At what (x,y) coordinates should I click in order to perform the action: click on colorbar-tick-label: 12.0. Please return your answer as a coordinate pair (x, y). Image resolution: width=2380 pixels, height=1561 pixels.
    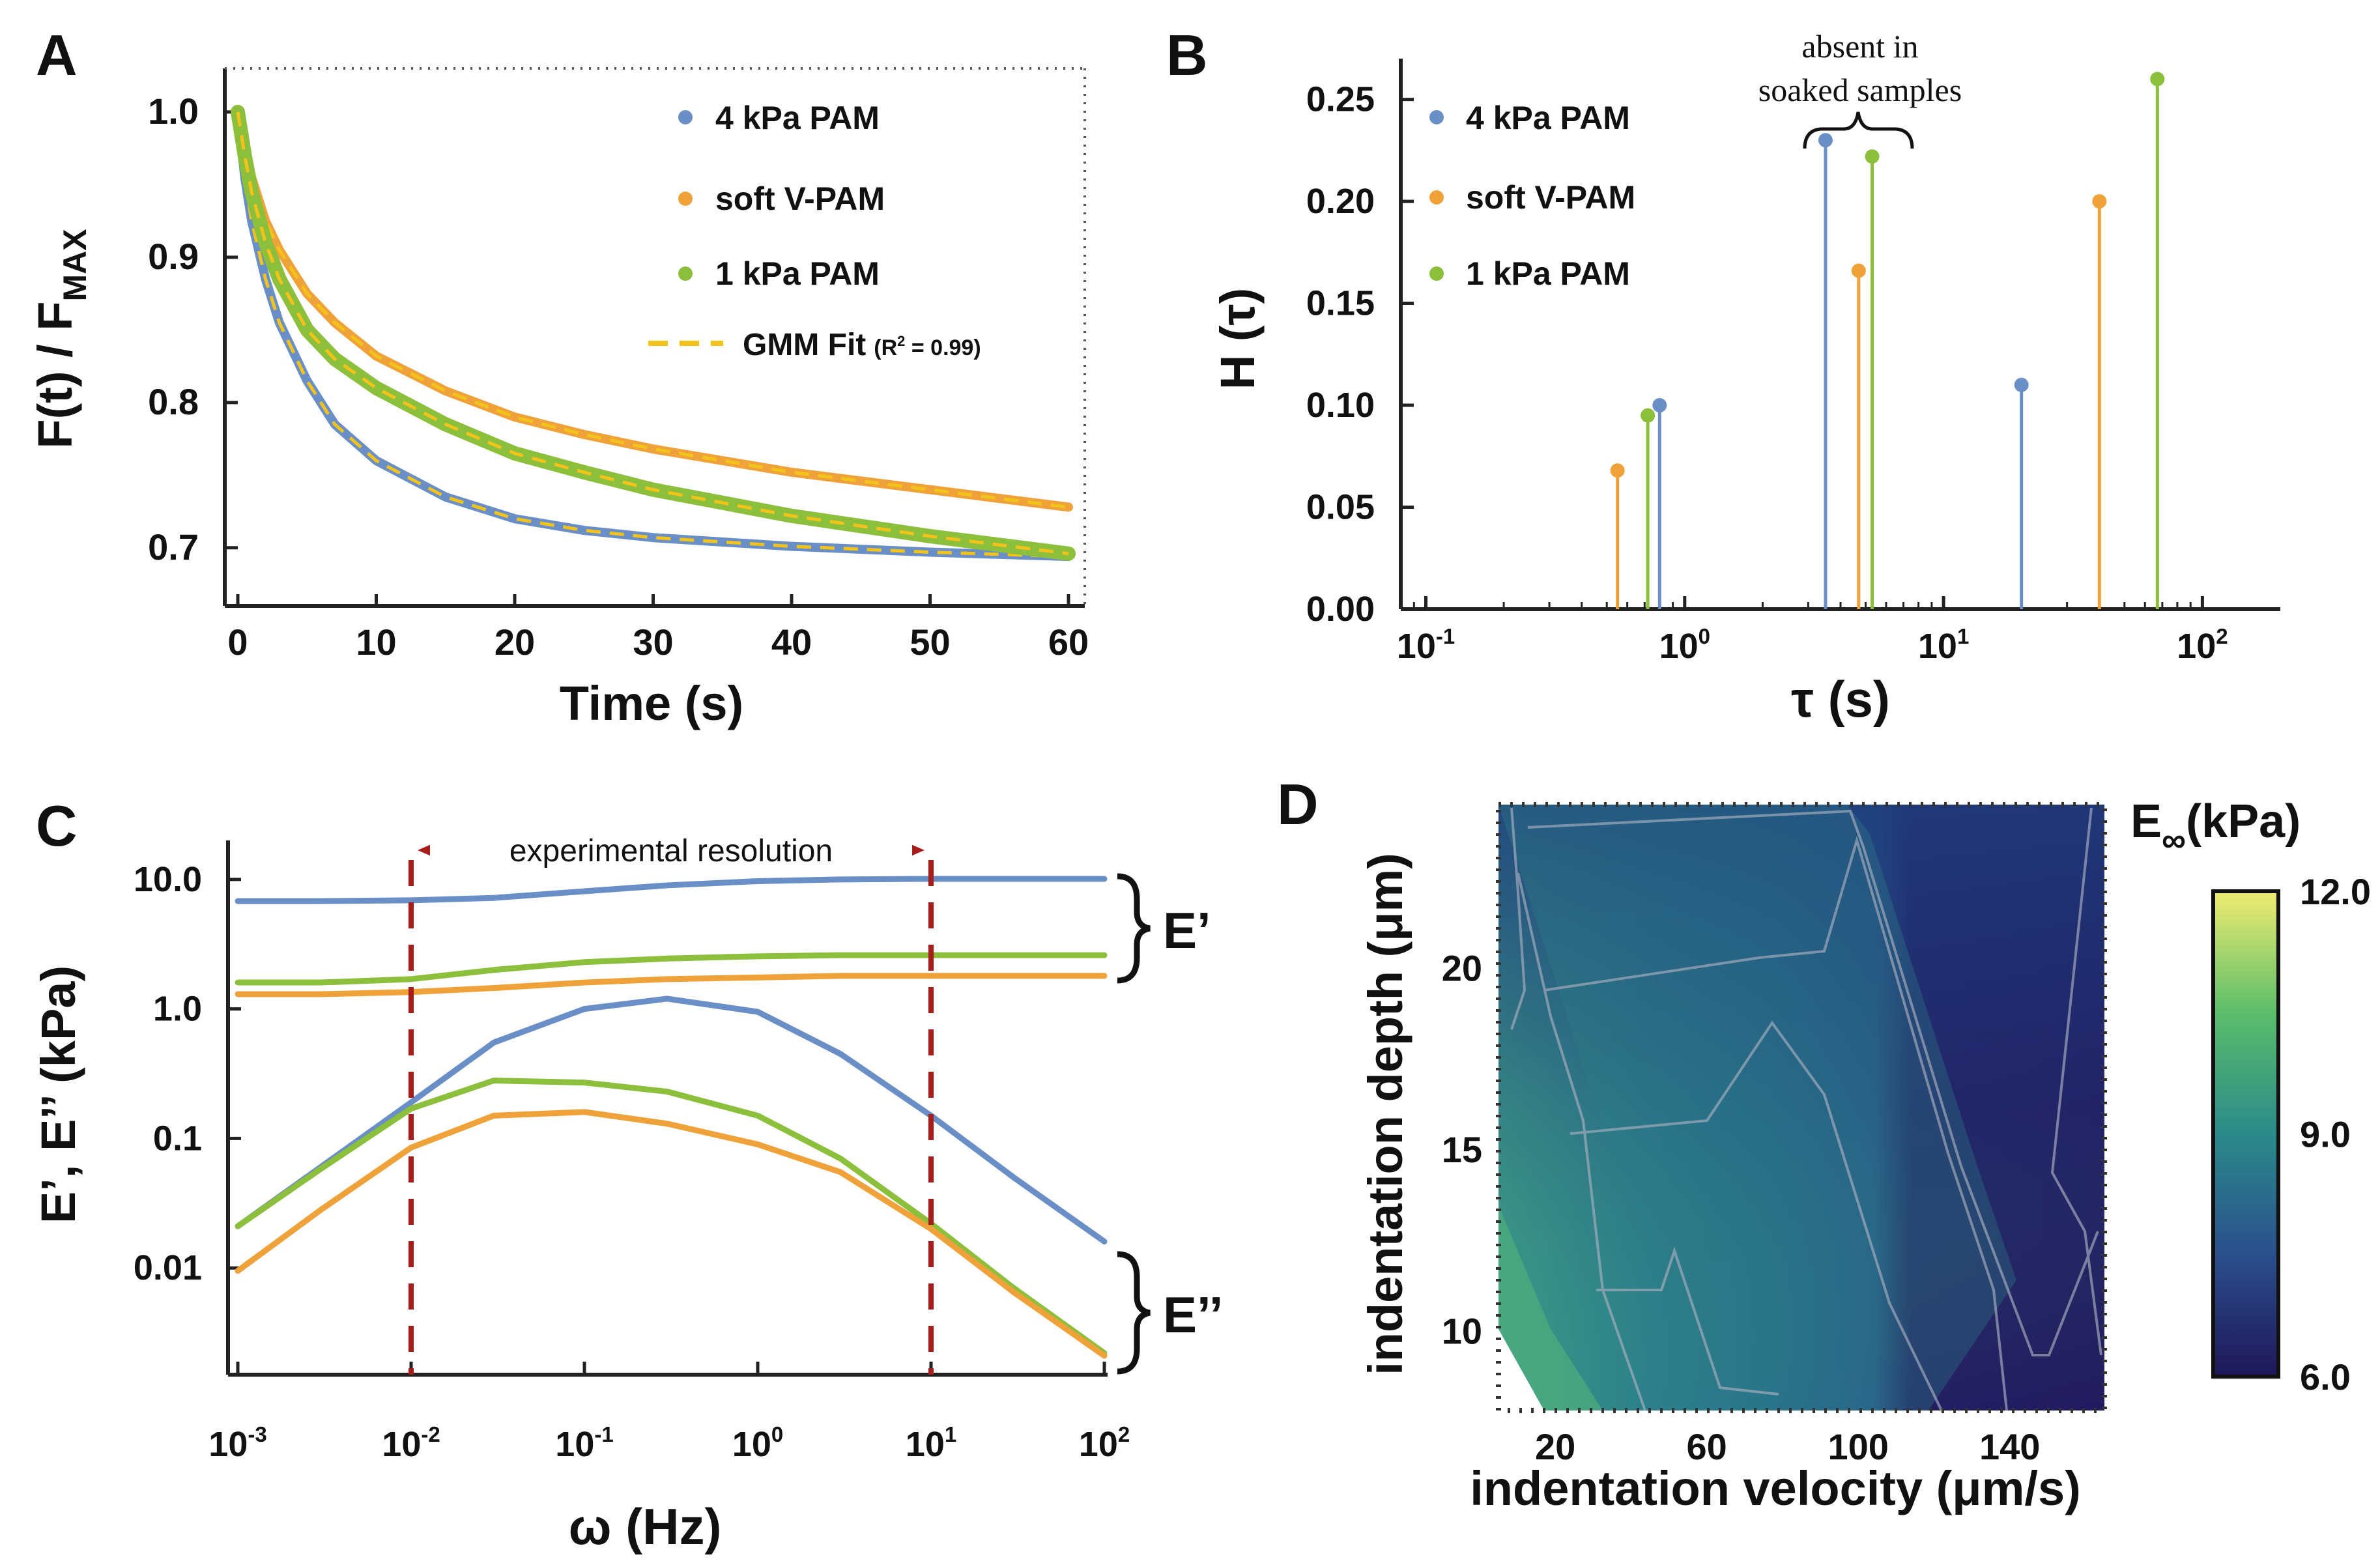
    Looking at the image, I should click on (2335, 891).